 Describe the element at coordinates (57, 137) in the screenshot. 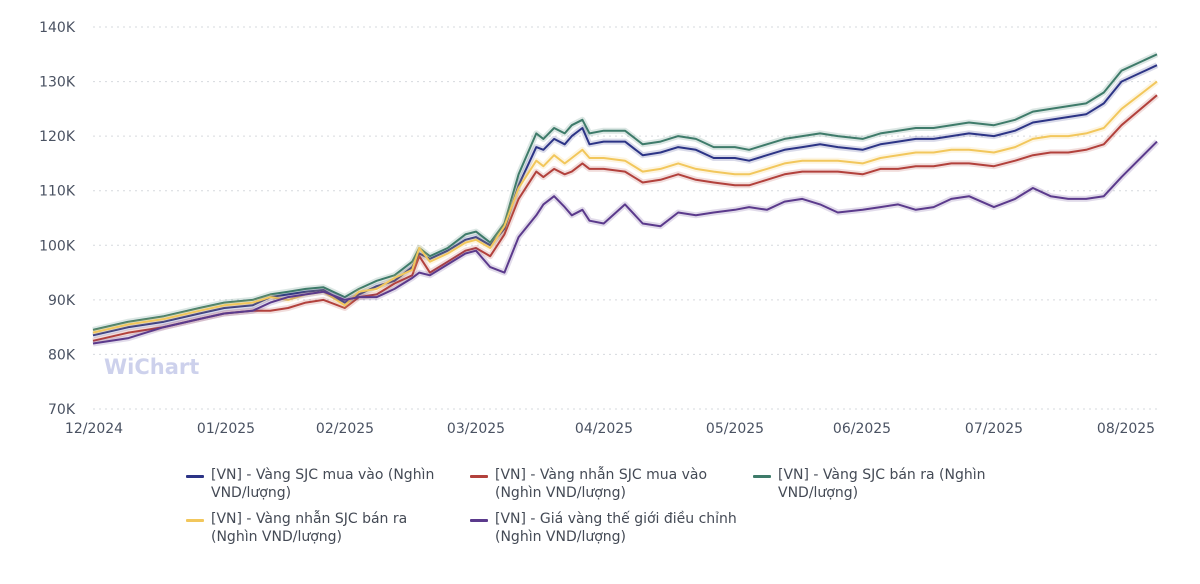

I see `y-tick-label: 120K` at that location.